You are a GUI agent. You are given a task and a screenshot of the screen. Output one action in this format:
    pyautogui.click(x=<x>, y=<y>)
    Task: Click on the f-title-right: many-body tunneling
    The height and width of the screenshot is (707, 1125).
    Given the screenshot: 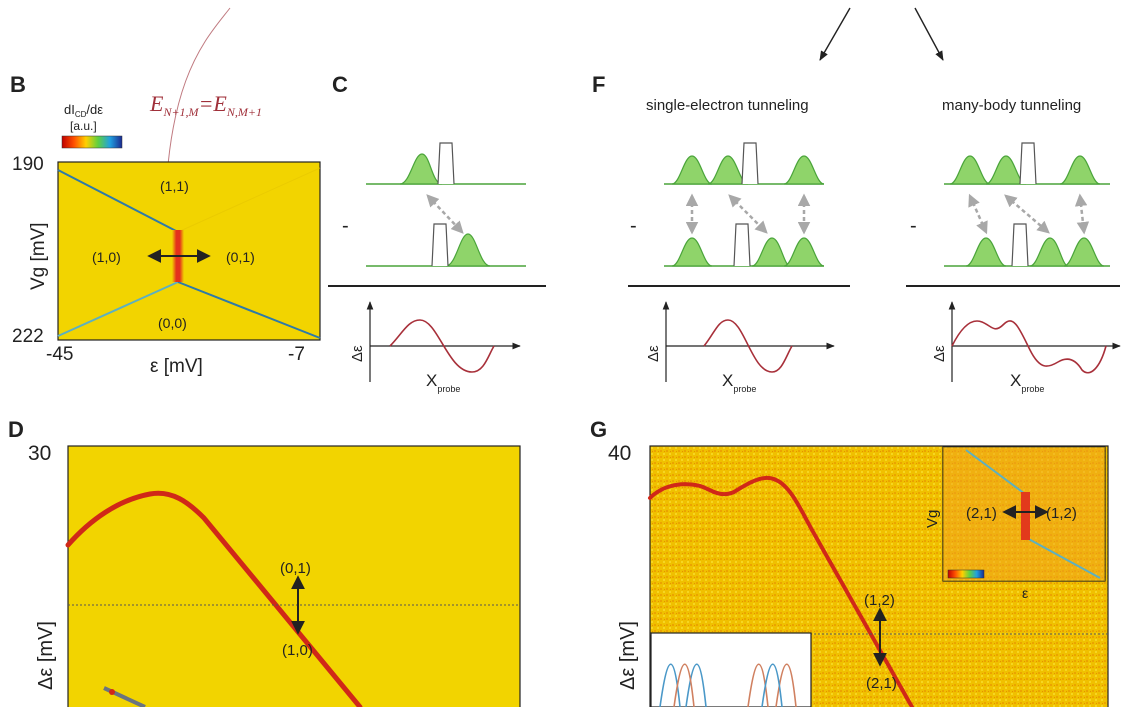 What is the action you would take?
    pyautogui.click(x=1011, y=105)
    